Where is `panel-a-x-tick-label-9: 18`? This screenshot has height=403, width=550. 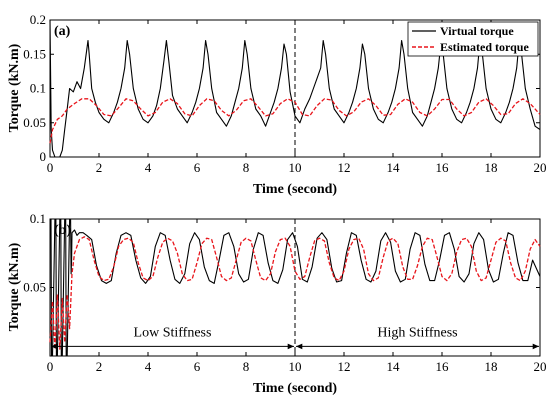 panel-a-x-tick-label-9: 18 is located at coordinates (491, 167).